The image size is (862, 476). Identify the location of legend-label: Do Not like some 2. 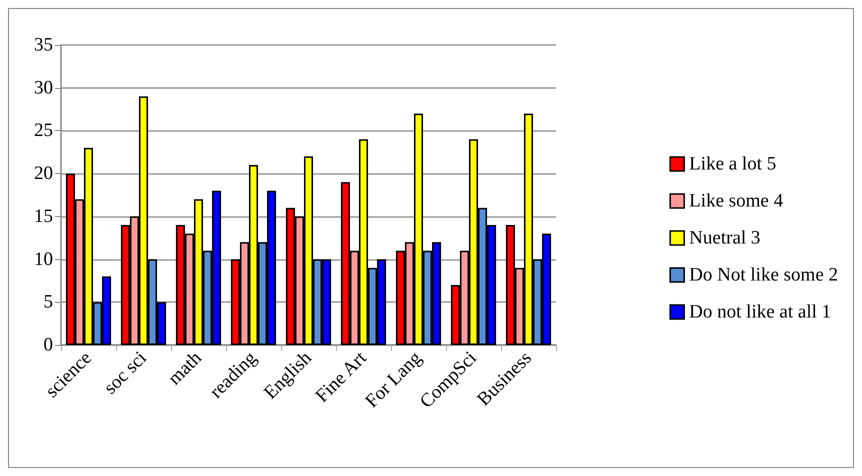
(763, 275).